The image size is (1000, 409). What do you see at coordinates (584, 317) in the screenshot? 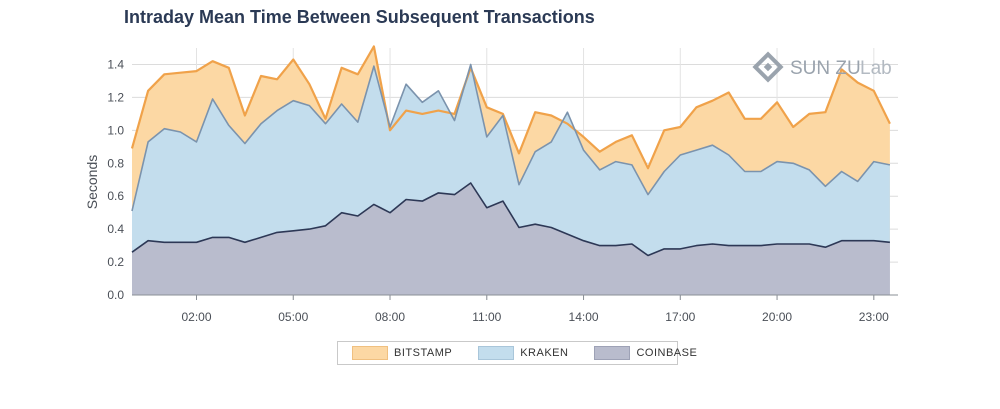
I see `x-tick-label: 14:00` at bounding box center [584, 317].